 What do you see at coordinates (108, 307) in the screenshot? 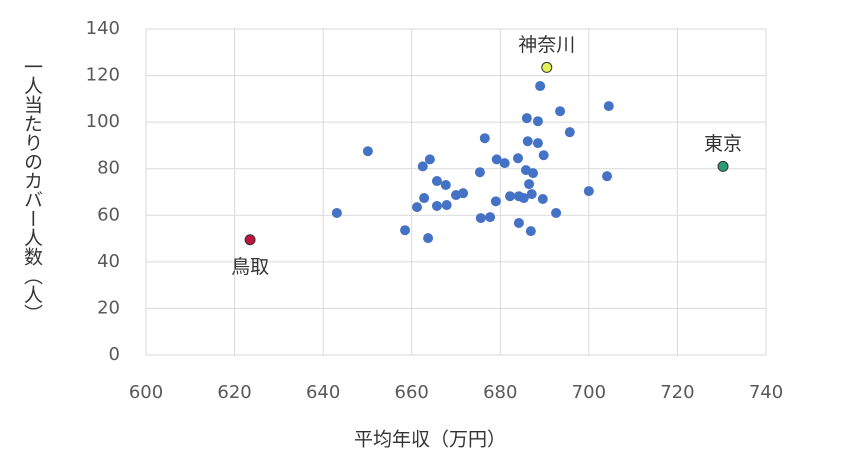
I see `y-tick-label: 20` at bounding box center [108, 307].